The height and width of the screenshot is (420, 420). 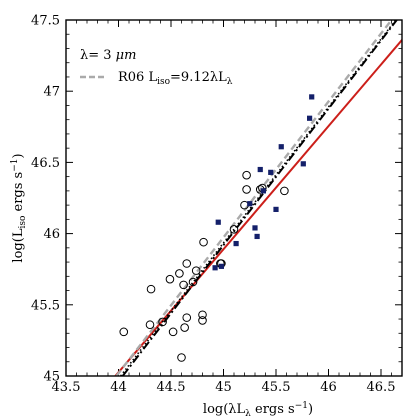 I want to click on x-tick-label: 44.5, so click(x=171, y=387).